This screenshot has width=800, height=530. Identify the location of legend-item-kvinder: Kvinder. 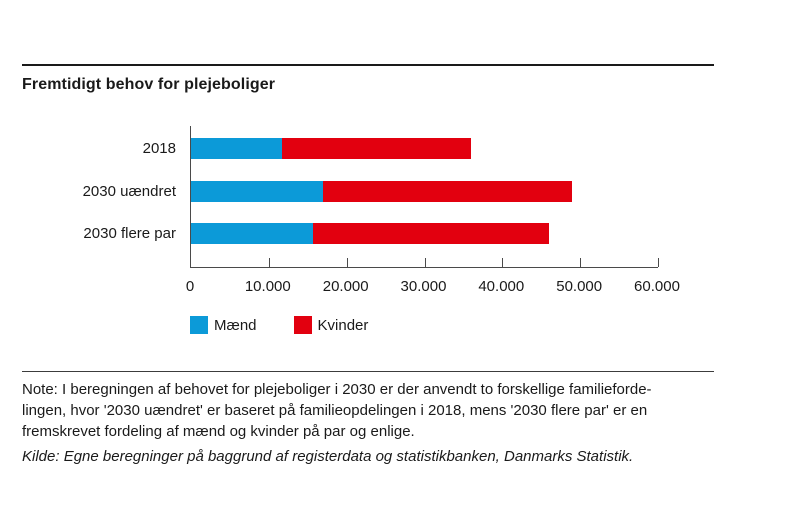
(331, 325).